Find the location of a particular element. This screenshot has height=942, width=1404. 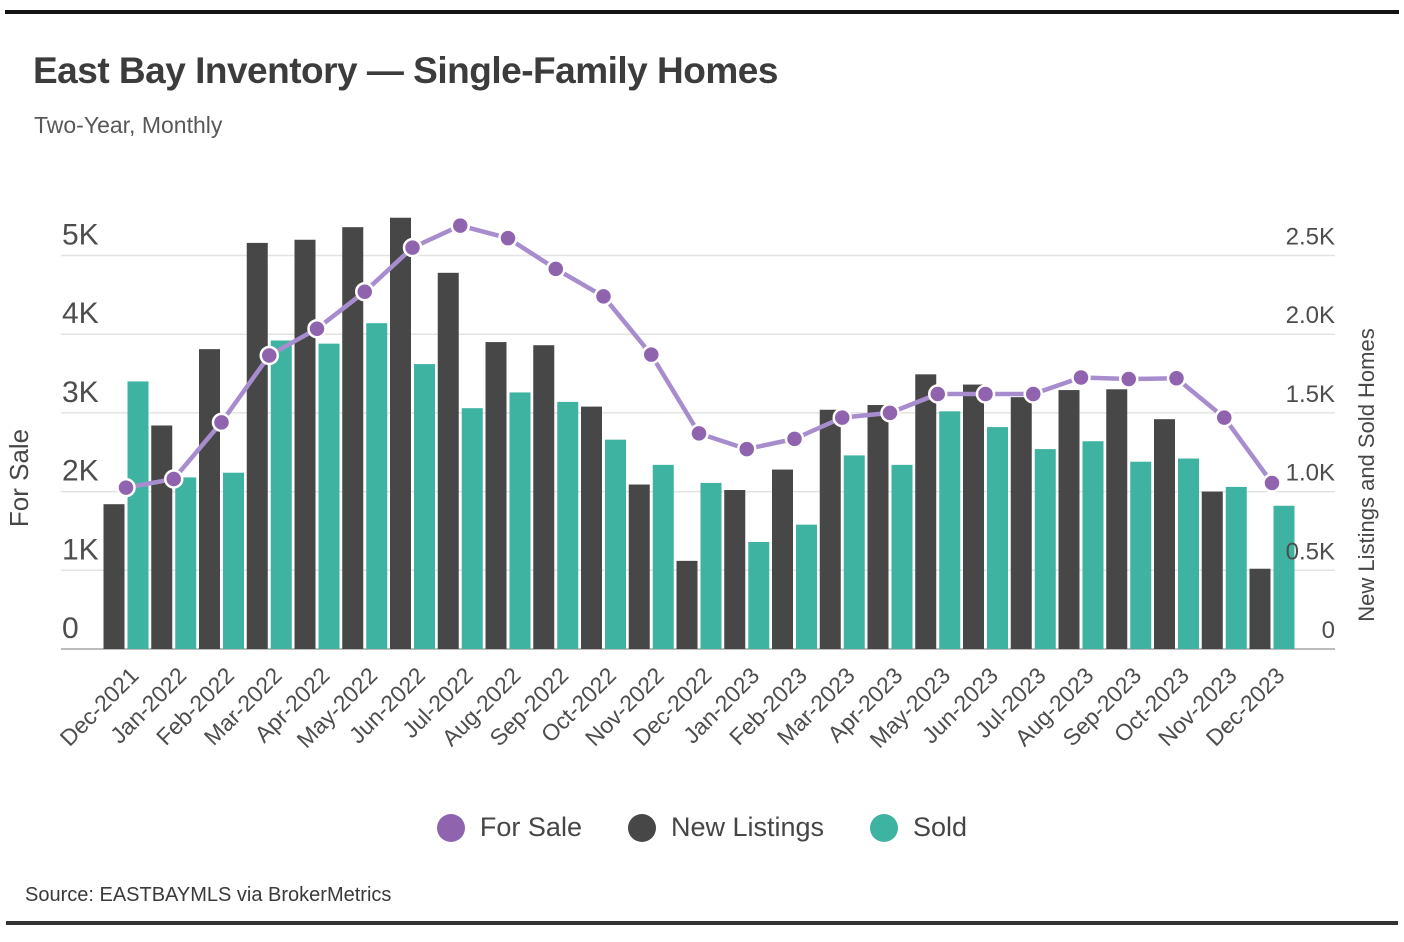

legend-item-for-sale: For Sale is located at coordinates (509, 827).